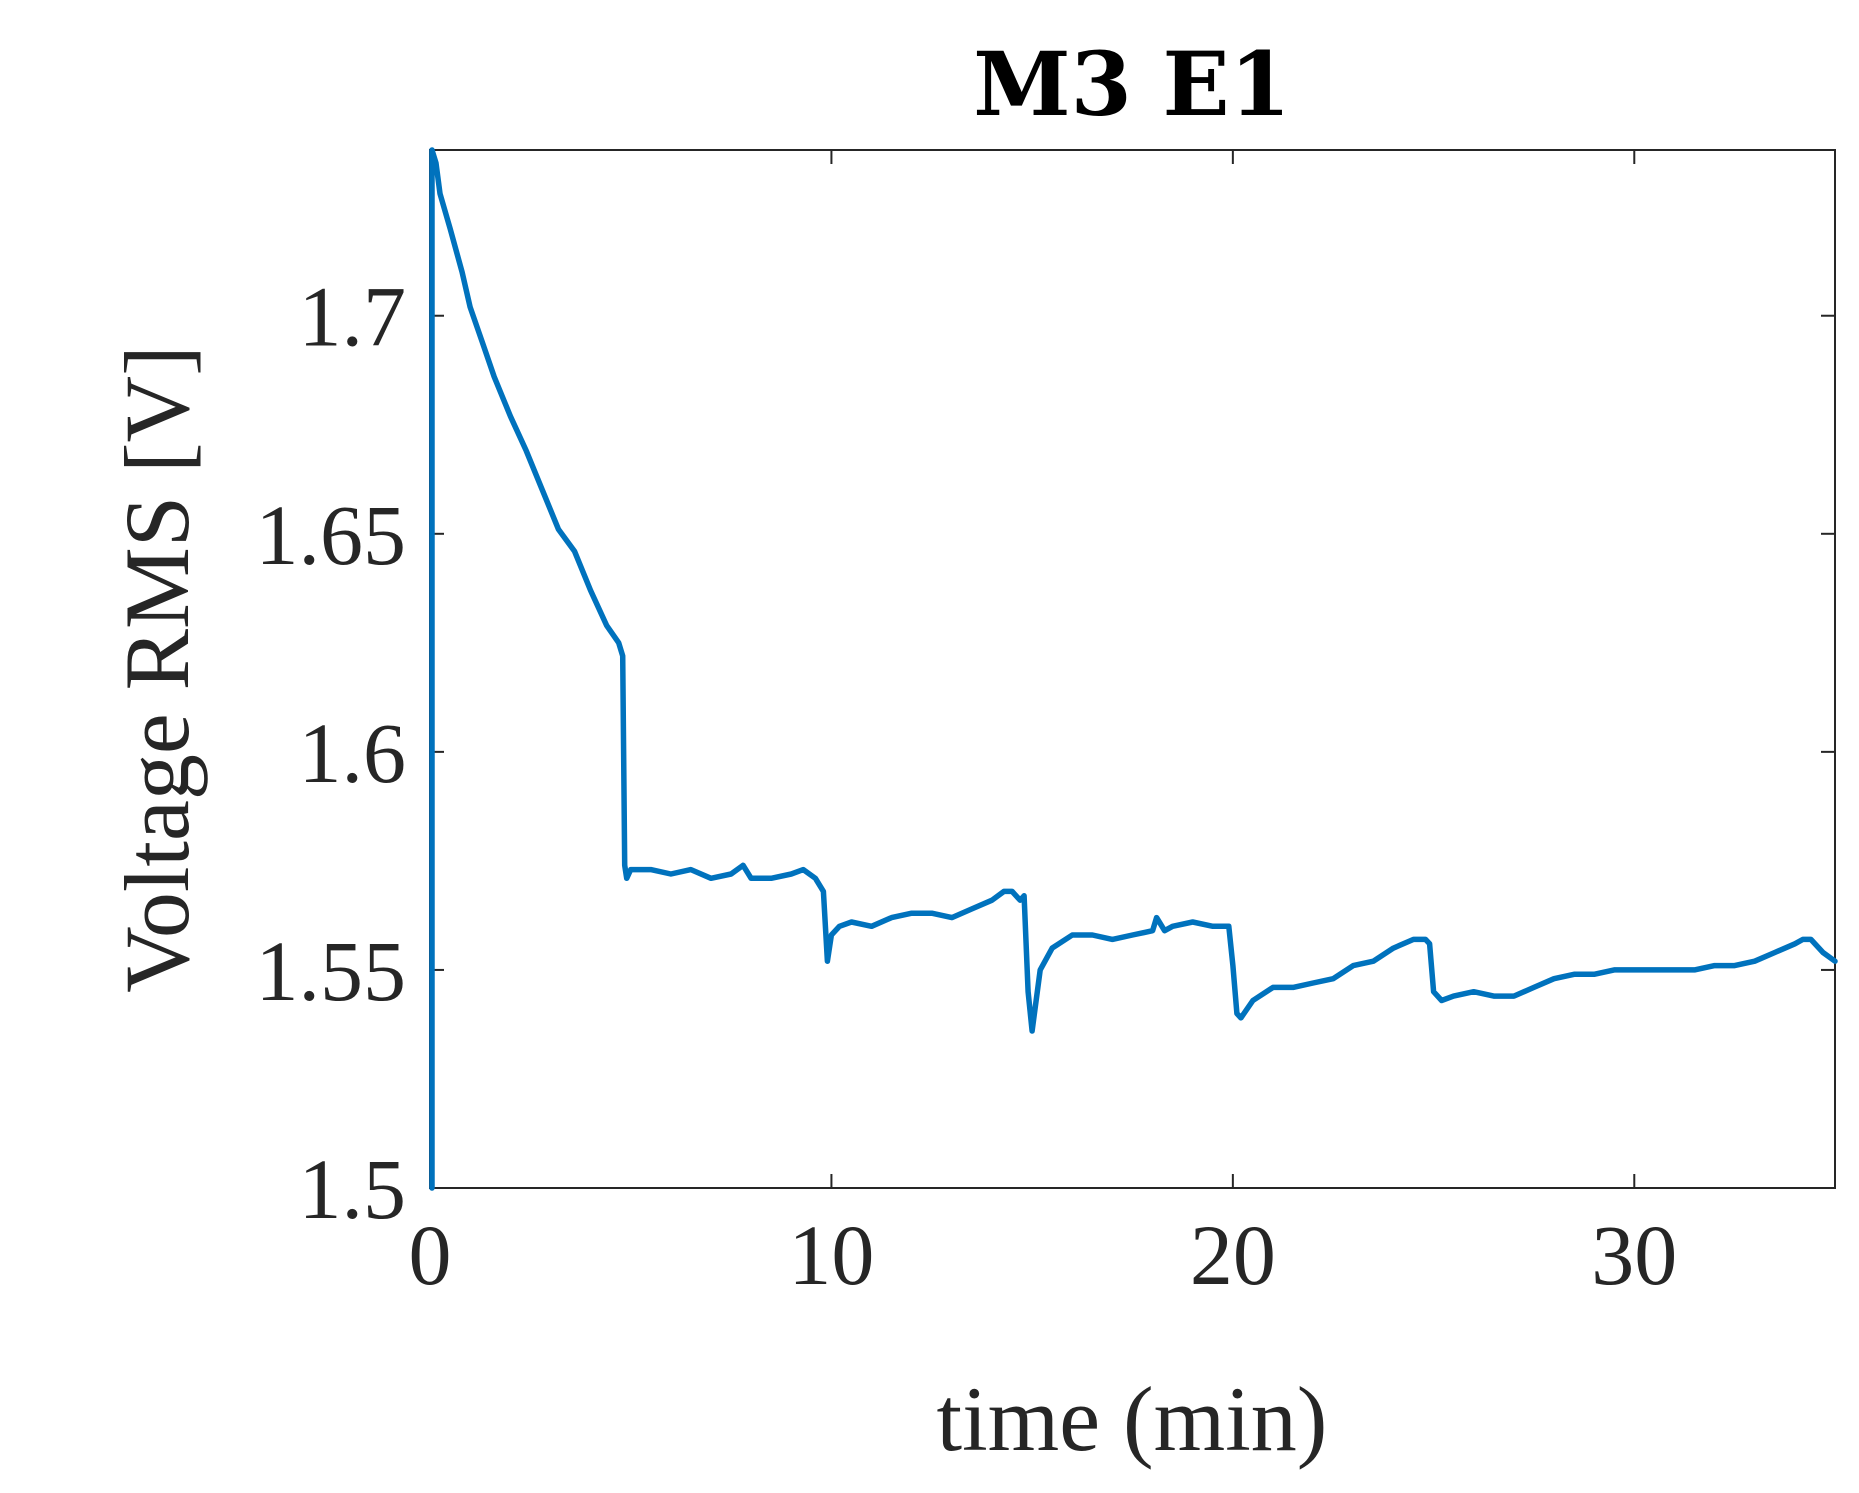 This screenshot has height=1493, width=1859. What do you see at coordinates (430, 1255) in the screenshot?
I see `x-tick-label: 0` at bounding box center [430, 1255].